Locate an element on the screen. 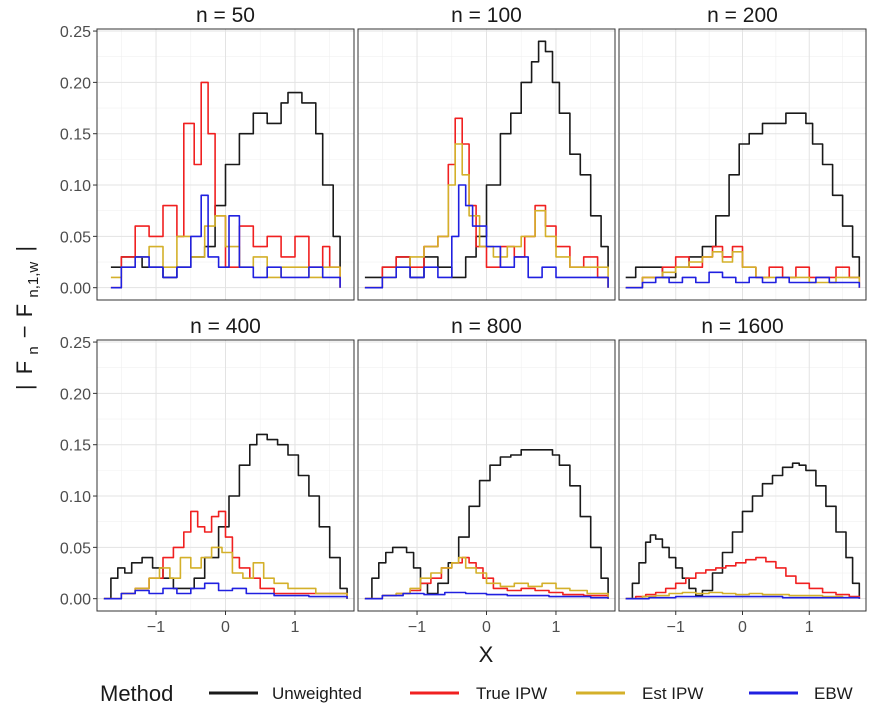 This screenshot has height=716, width=869. y-axis-title-f2: F is located at coordinates (24, 310).